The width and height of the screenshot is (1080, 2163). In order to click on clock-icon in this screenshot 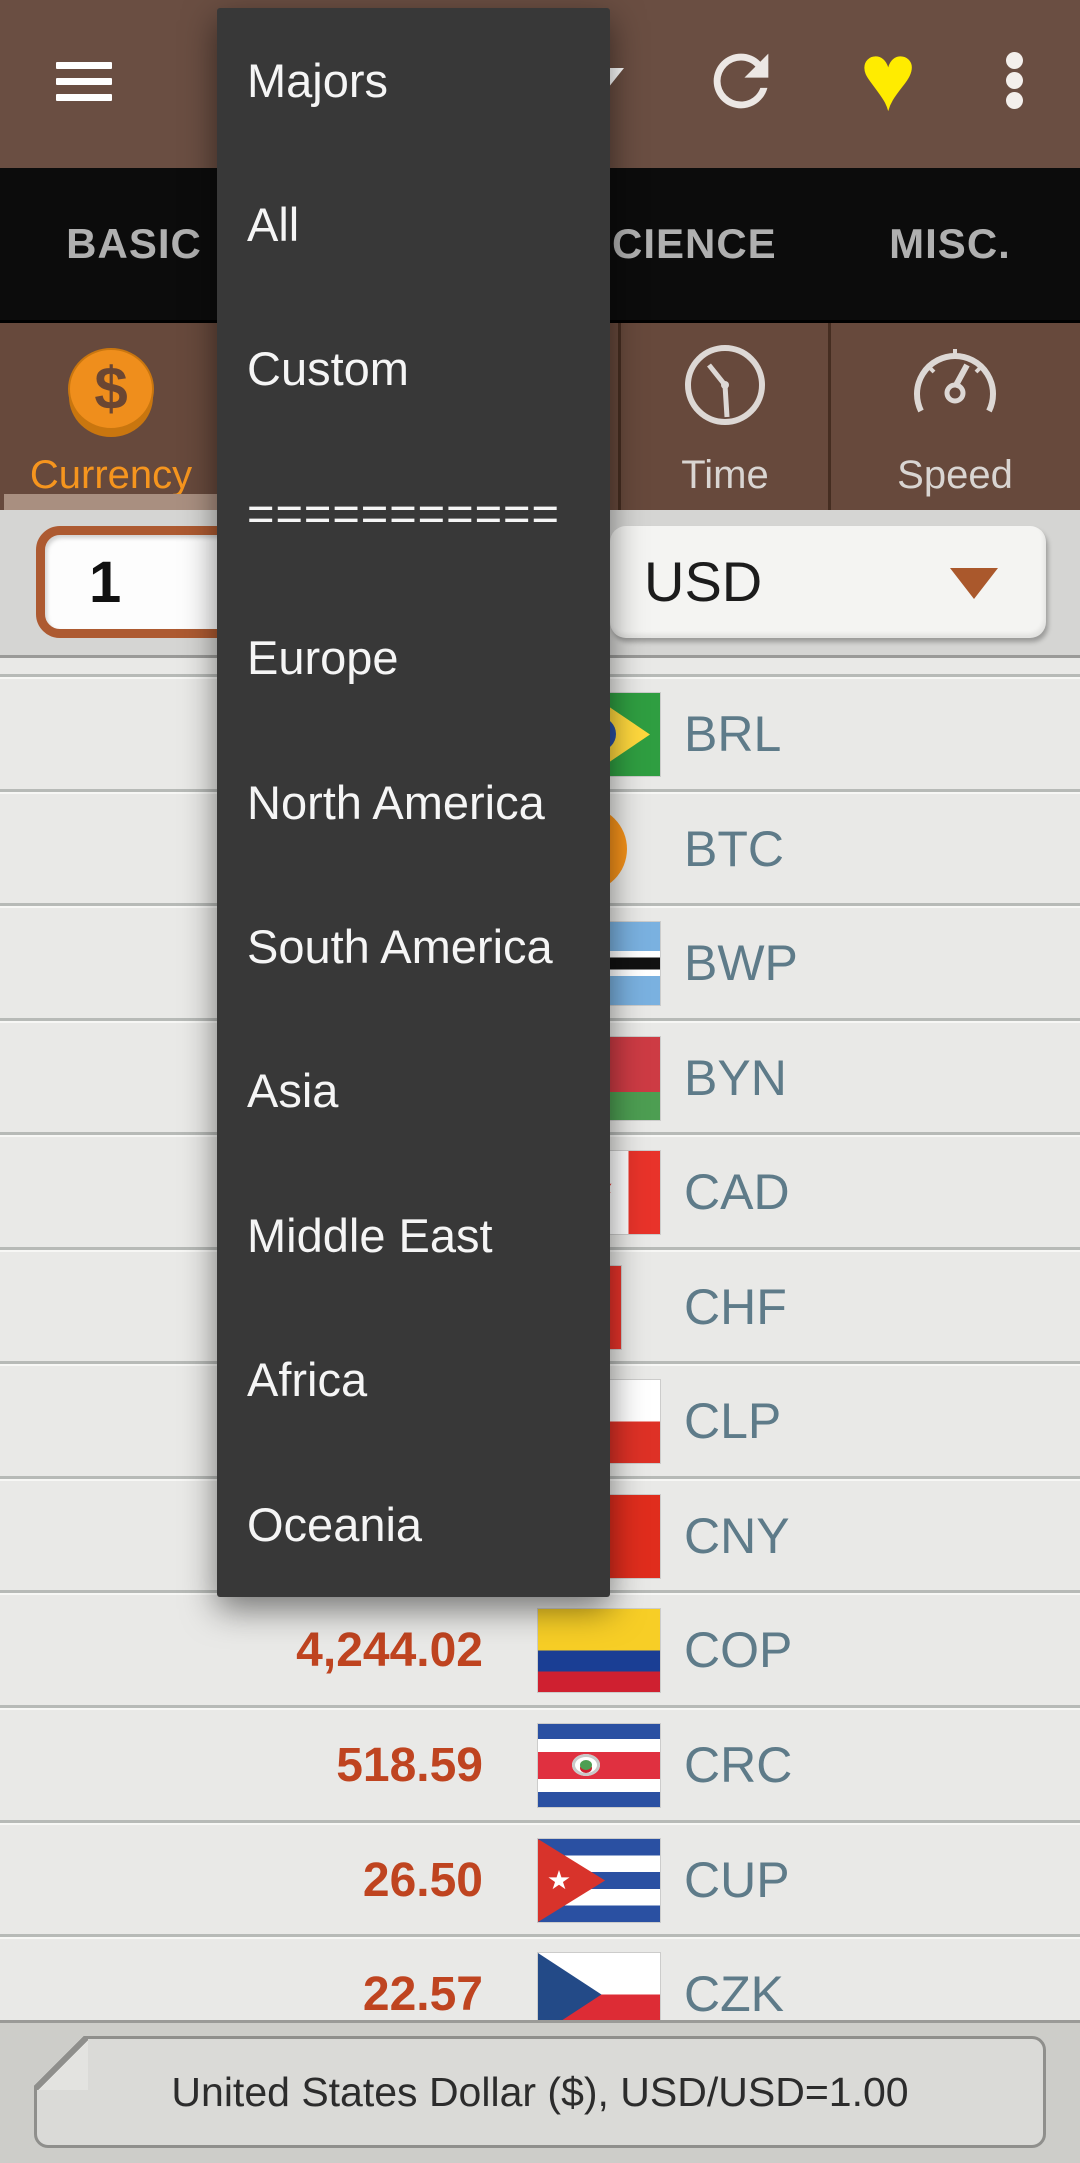, I will do `click(725, 385)`.